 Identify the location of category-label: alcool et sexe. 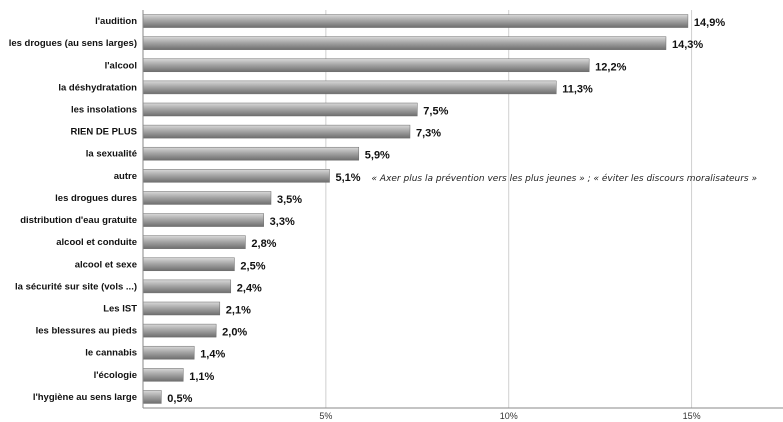
(106, 264).